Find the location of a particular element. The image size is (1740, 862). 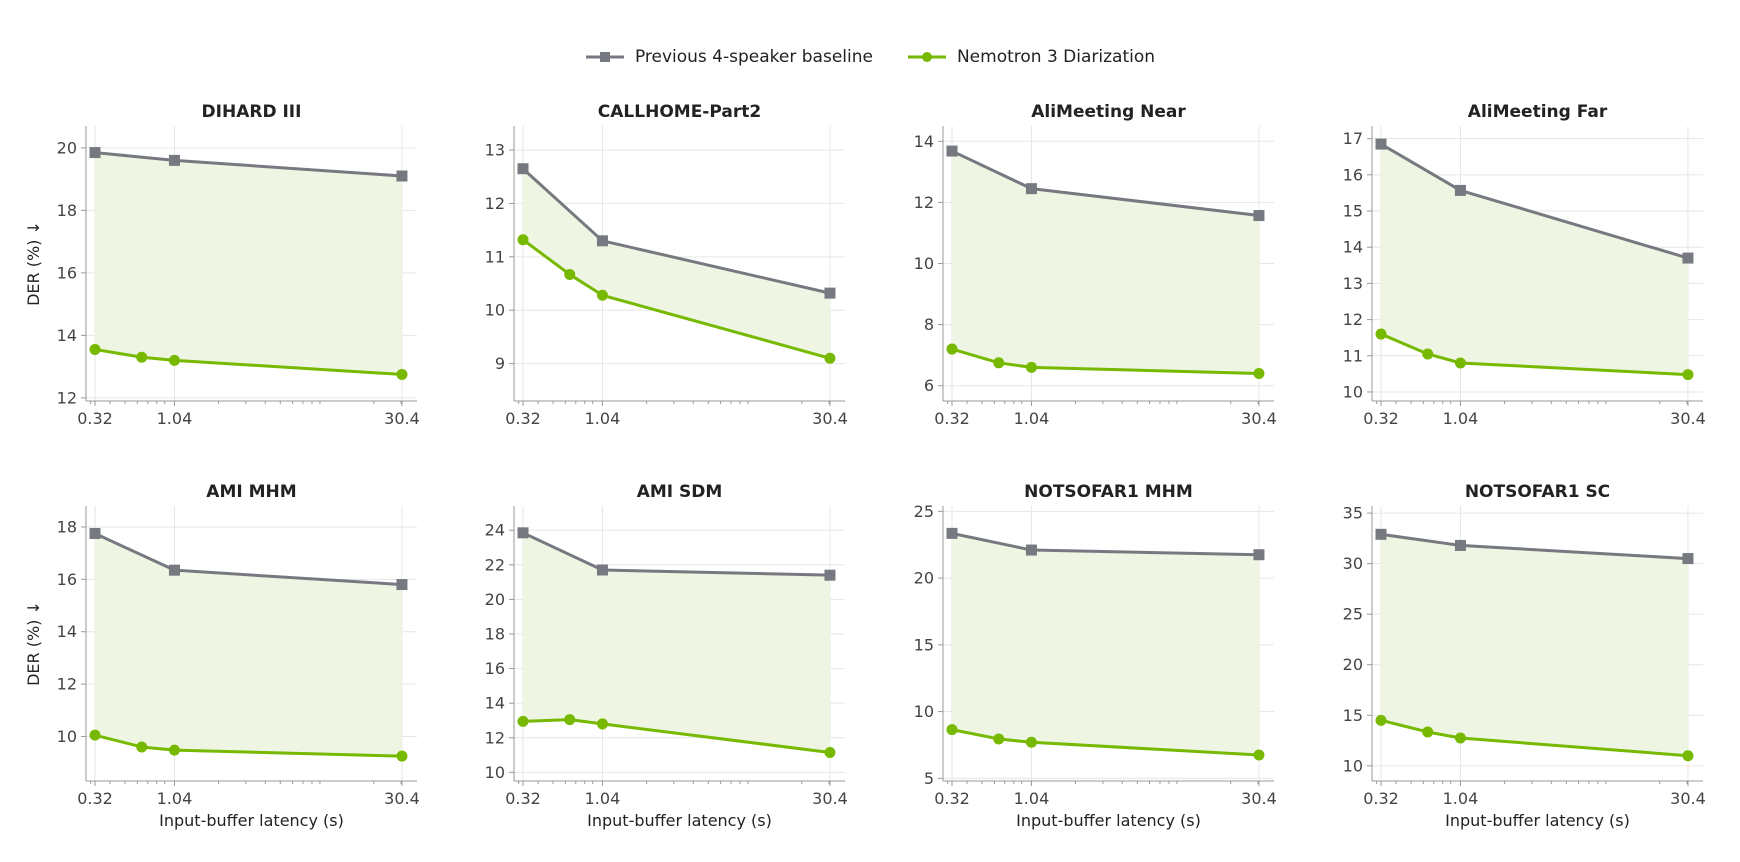

y-tick-label: 24 is located at coordinates (495, 530).